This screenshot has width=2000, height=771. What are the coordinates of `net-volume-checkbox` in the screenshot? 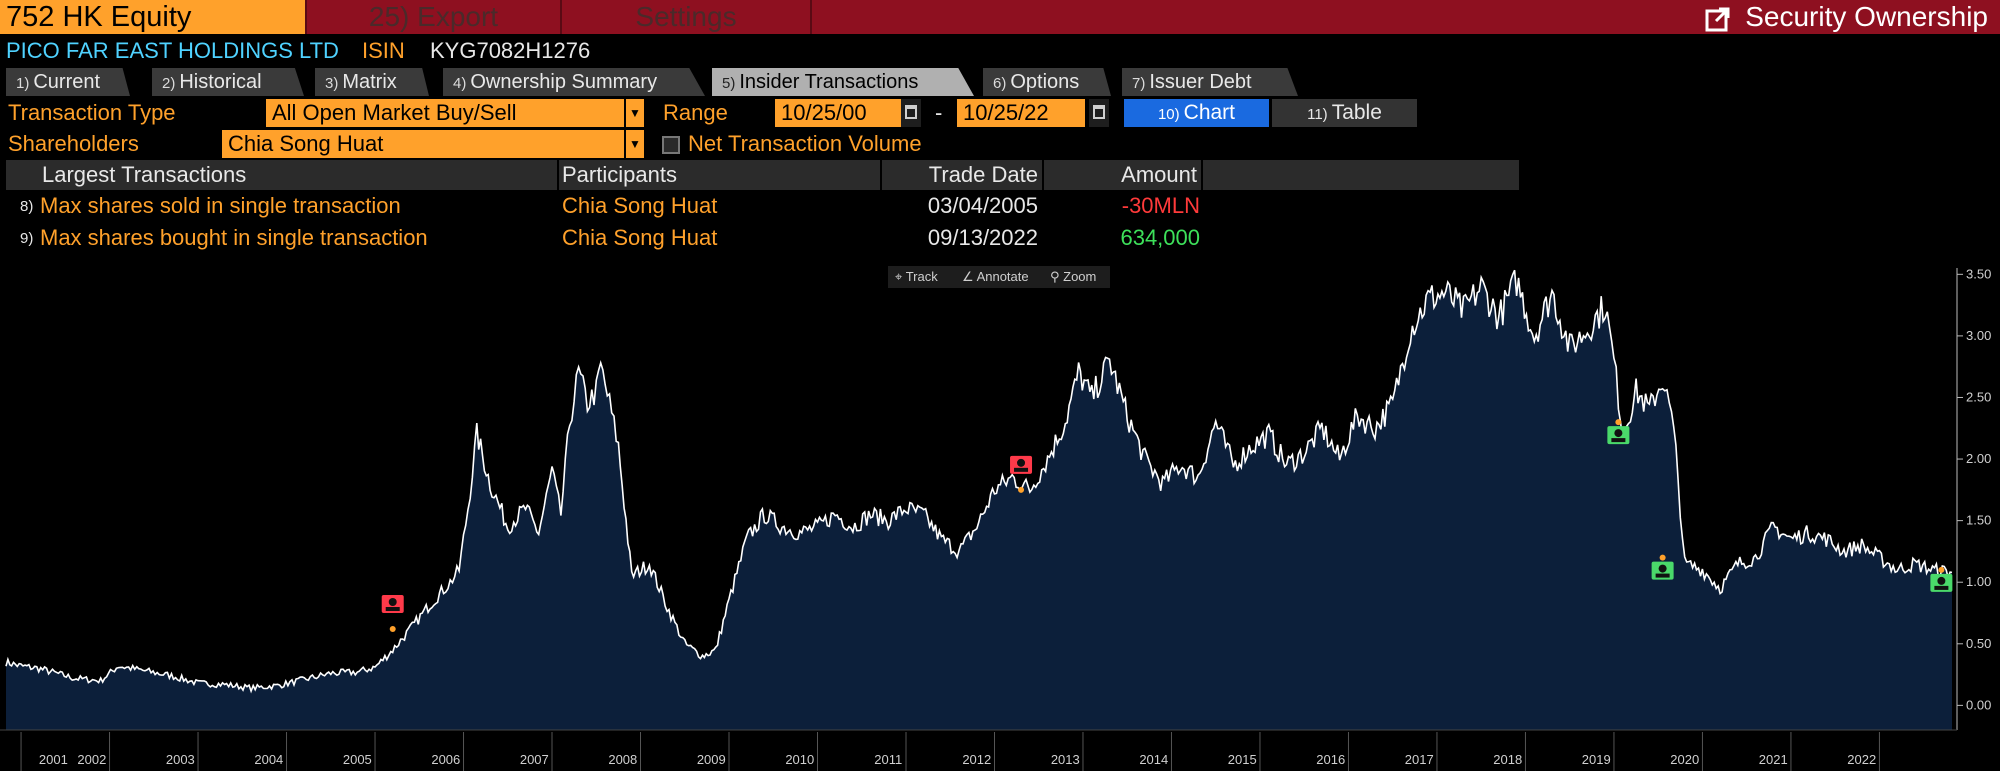 It's located at (671, 145).